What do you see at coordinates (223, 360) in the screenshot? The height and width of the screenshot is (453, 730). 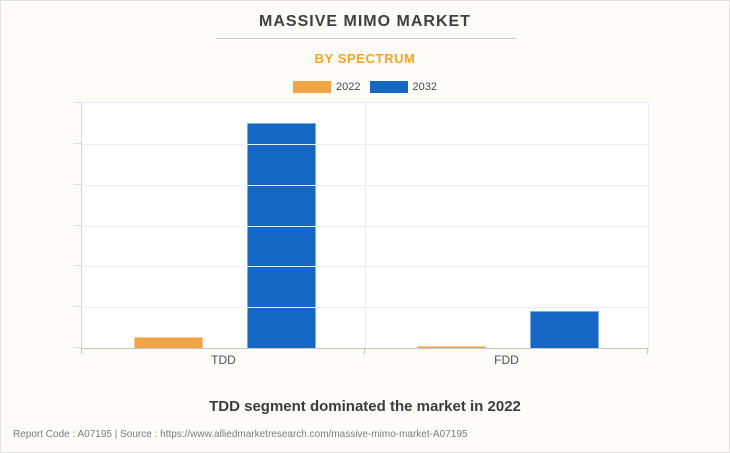 I see `x-axis-label-tdd: TDD` at bounding box center [223, 360].